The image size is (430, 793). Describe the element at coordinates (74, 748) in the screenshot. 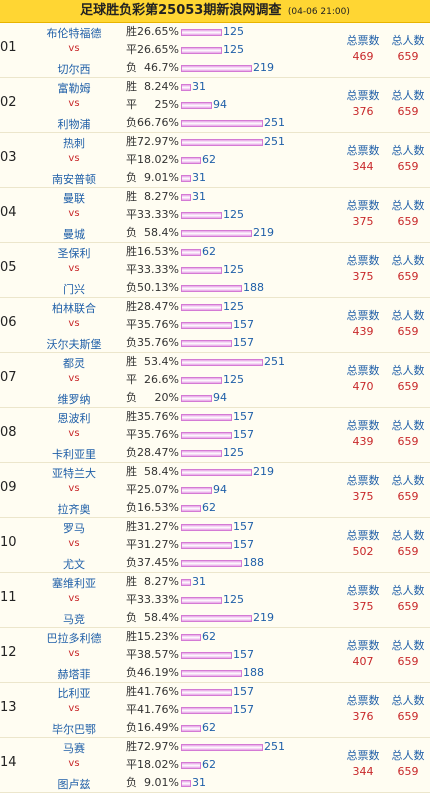

I see `home-team: 马赛` at that location.